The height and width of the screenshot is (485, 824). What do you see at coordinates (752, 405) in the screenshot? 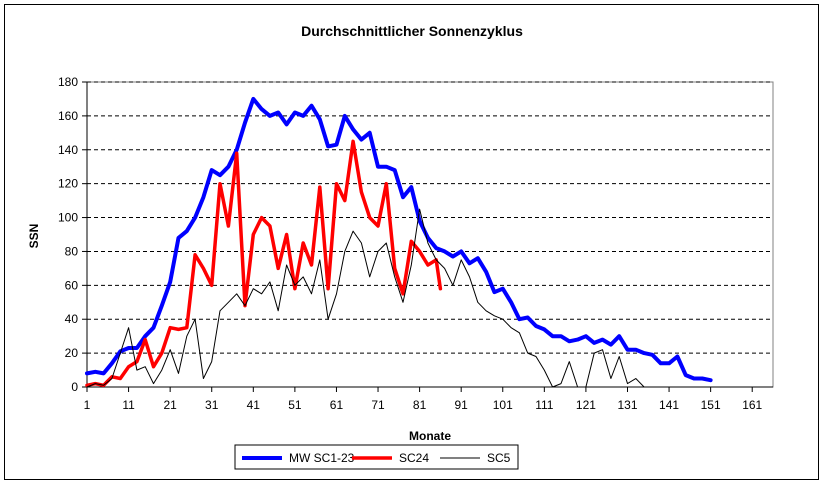
I see `x-tick-label: 161` at bounding box center [752, 405].